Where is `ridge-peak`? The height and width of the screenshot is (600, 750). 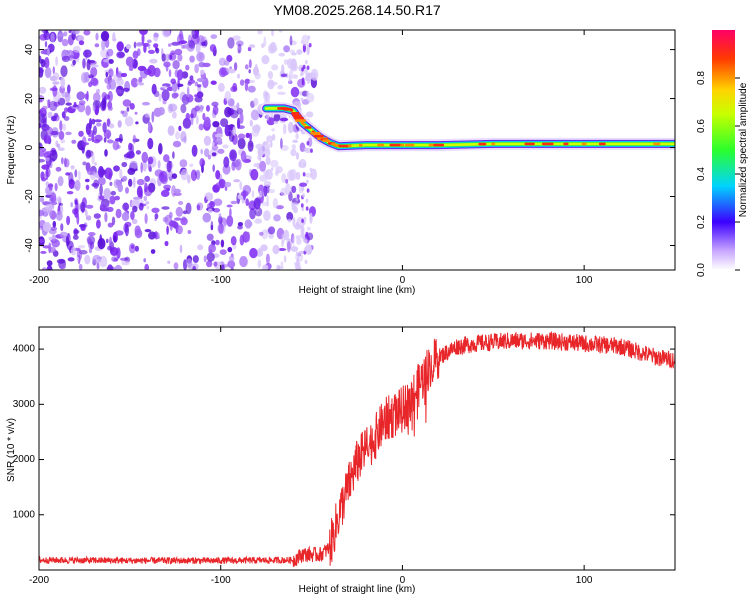
ridge-peak is located at coordinates (566, 144).